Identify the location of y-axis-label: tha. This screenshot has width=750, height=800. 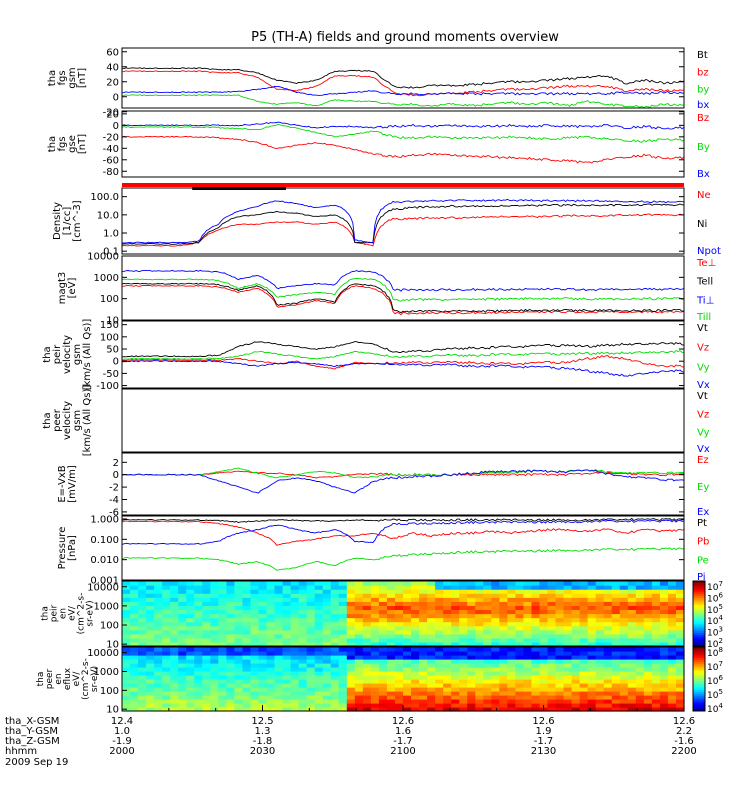
(46, 613).